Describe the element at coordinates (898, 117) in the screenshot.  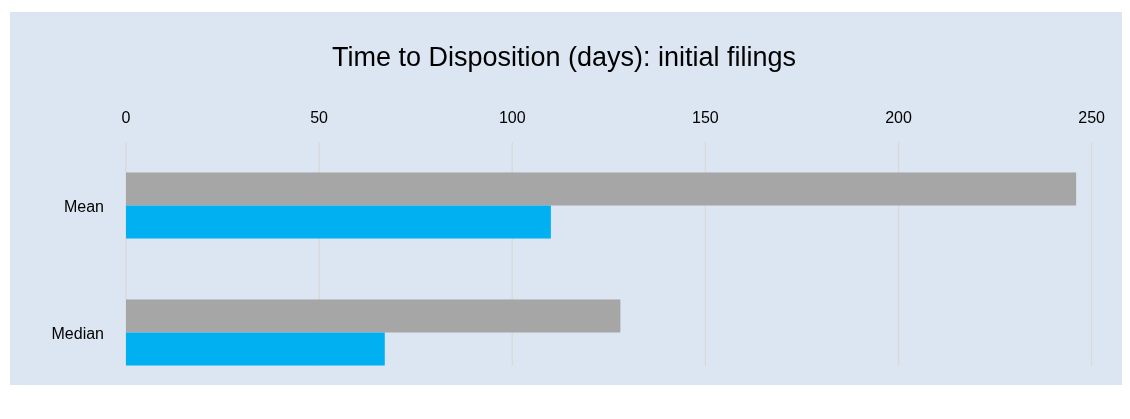
I see `x-tick-label: 200` at that location.